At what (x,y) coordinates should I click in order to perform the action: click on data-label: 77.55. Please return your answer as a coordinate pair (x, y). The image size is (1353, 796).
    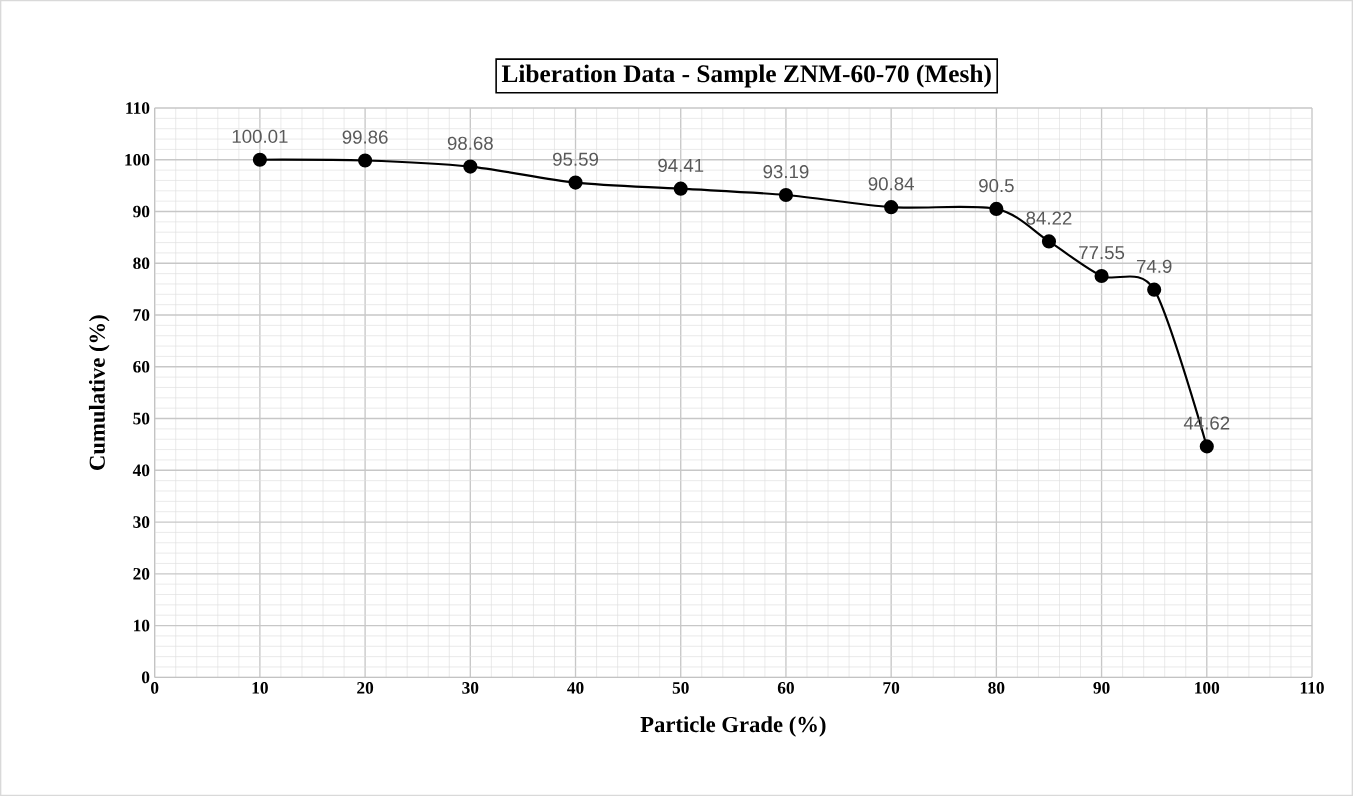
    Looking at the image, I should click on (1102, 253).